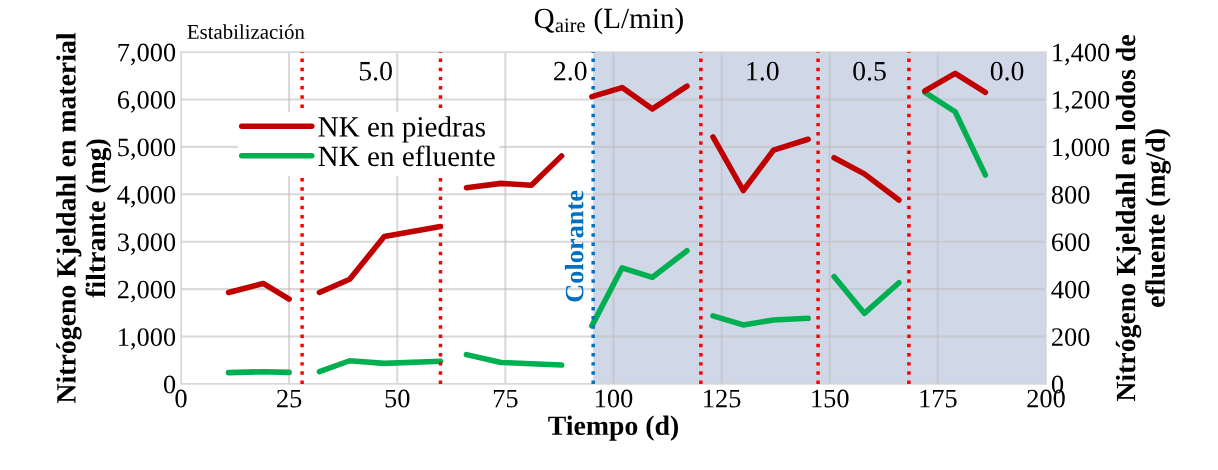 Image resolution: width=1218 pixels, height=470 pixels. I want to click on y-tick-label: 2,000, so click(146, 291).